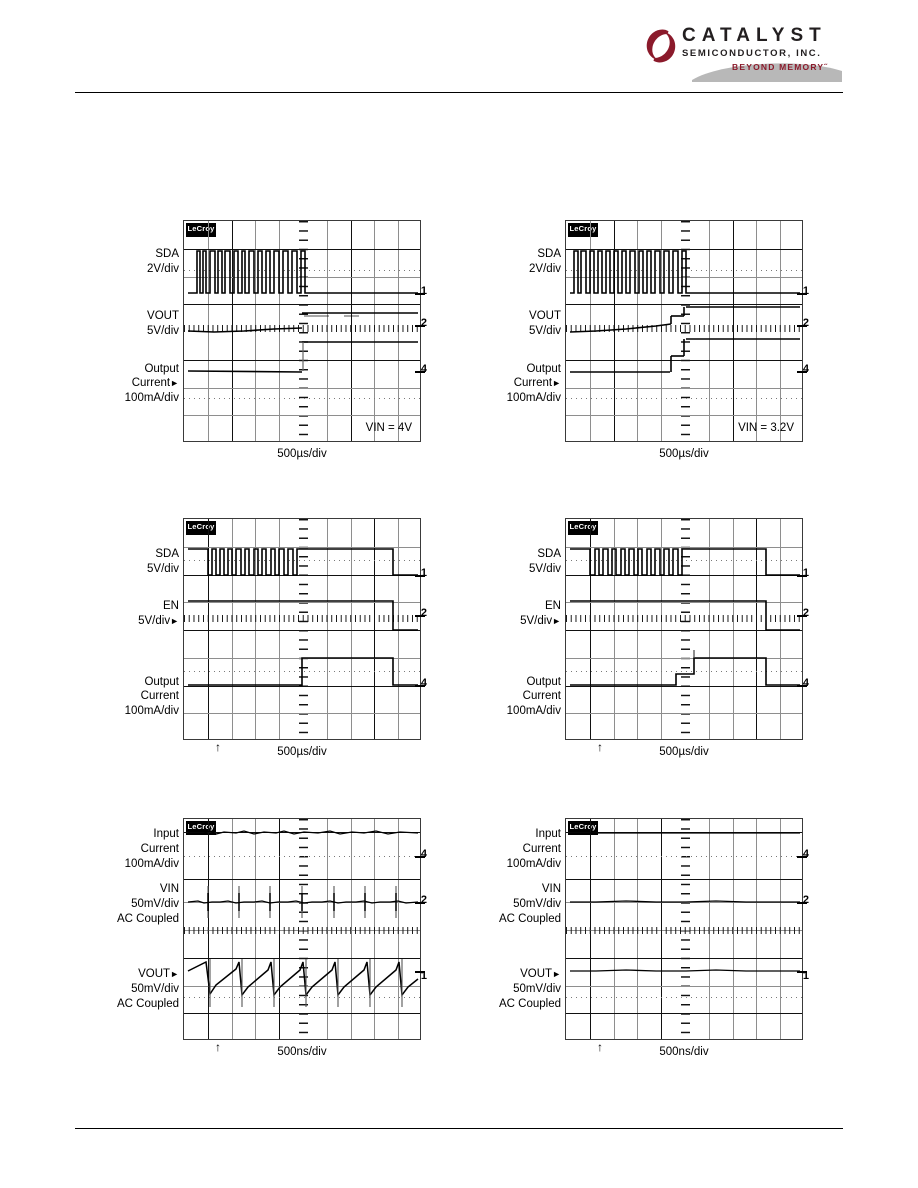  I want to click on footer-rule, so click(459, 1128).